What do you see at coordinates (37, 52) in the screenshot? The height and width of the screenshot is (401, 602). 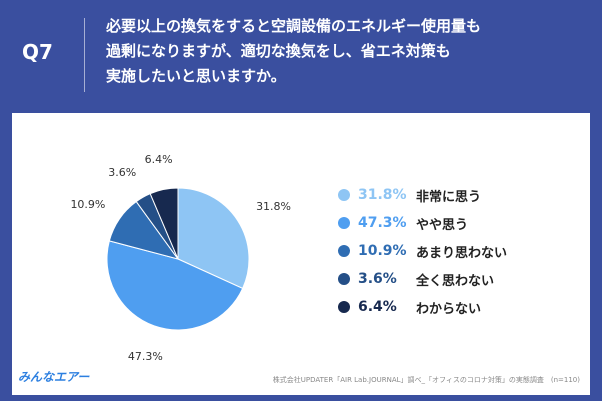 I see `question-number: Q7` at bounding box center [37, 52].